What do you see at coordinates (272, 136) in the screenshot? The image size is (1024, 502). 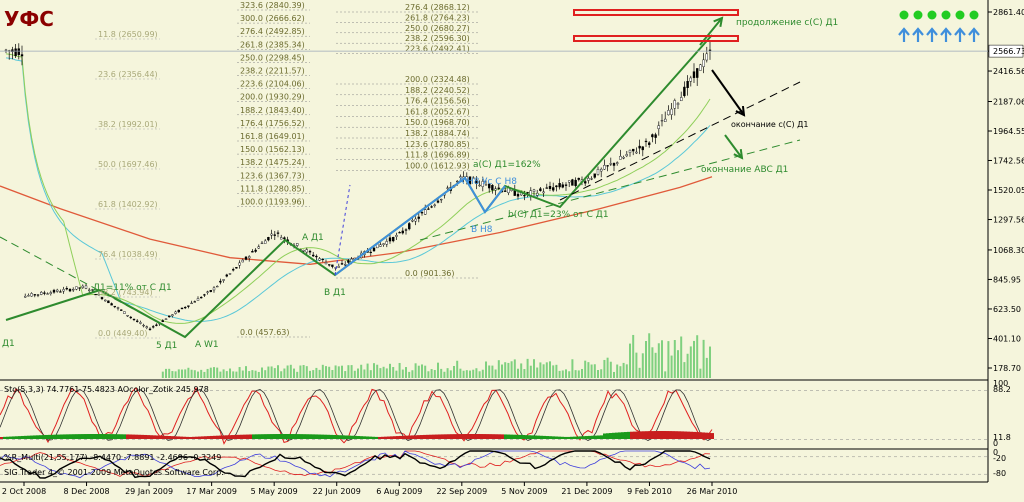 I see `fibo-label: 161.8 (1649.01)` at bounding box center [272, 136].